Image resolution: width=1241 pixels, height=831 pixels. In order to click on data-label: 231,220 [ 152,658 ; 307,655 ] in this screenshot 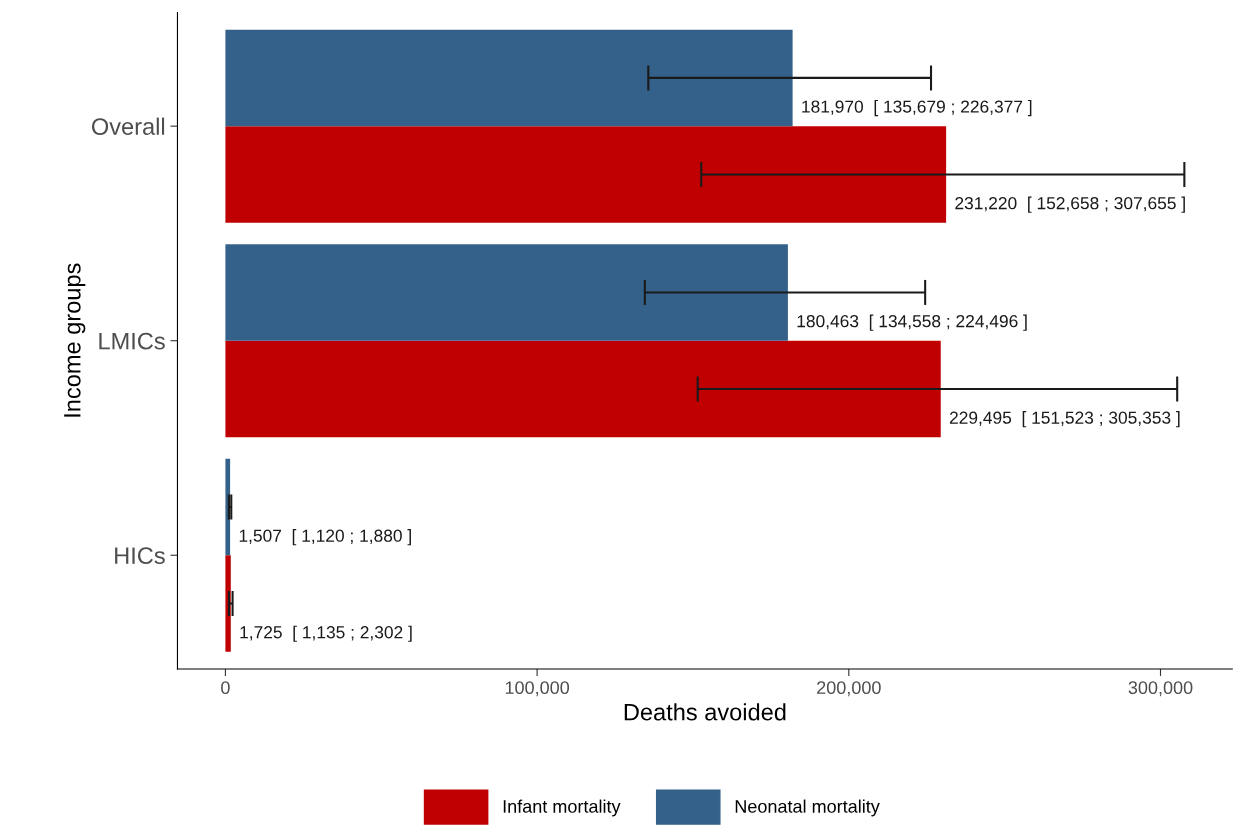, I will do `click(1070, 204)`.